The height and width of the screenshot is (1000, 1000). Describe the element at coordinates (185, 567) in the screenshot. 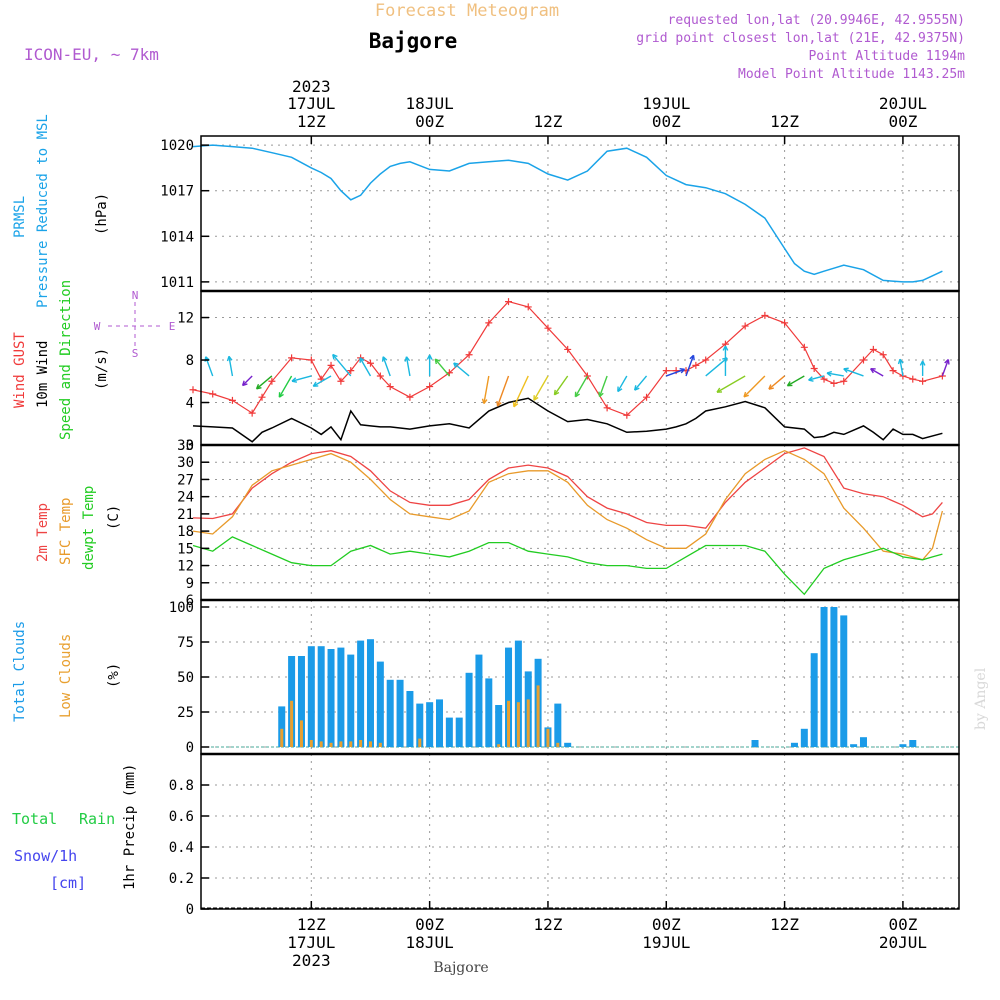

I see `y-tick-label: 12` at that location.